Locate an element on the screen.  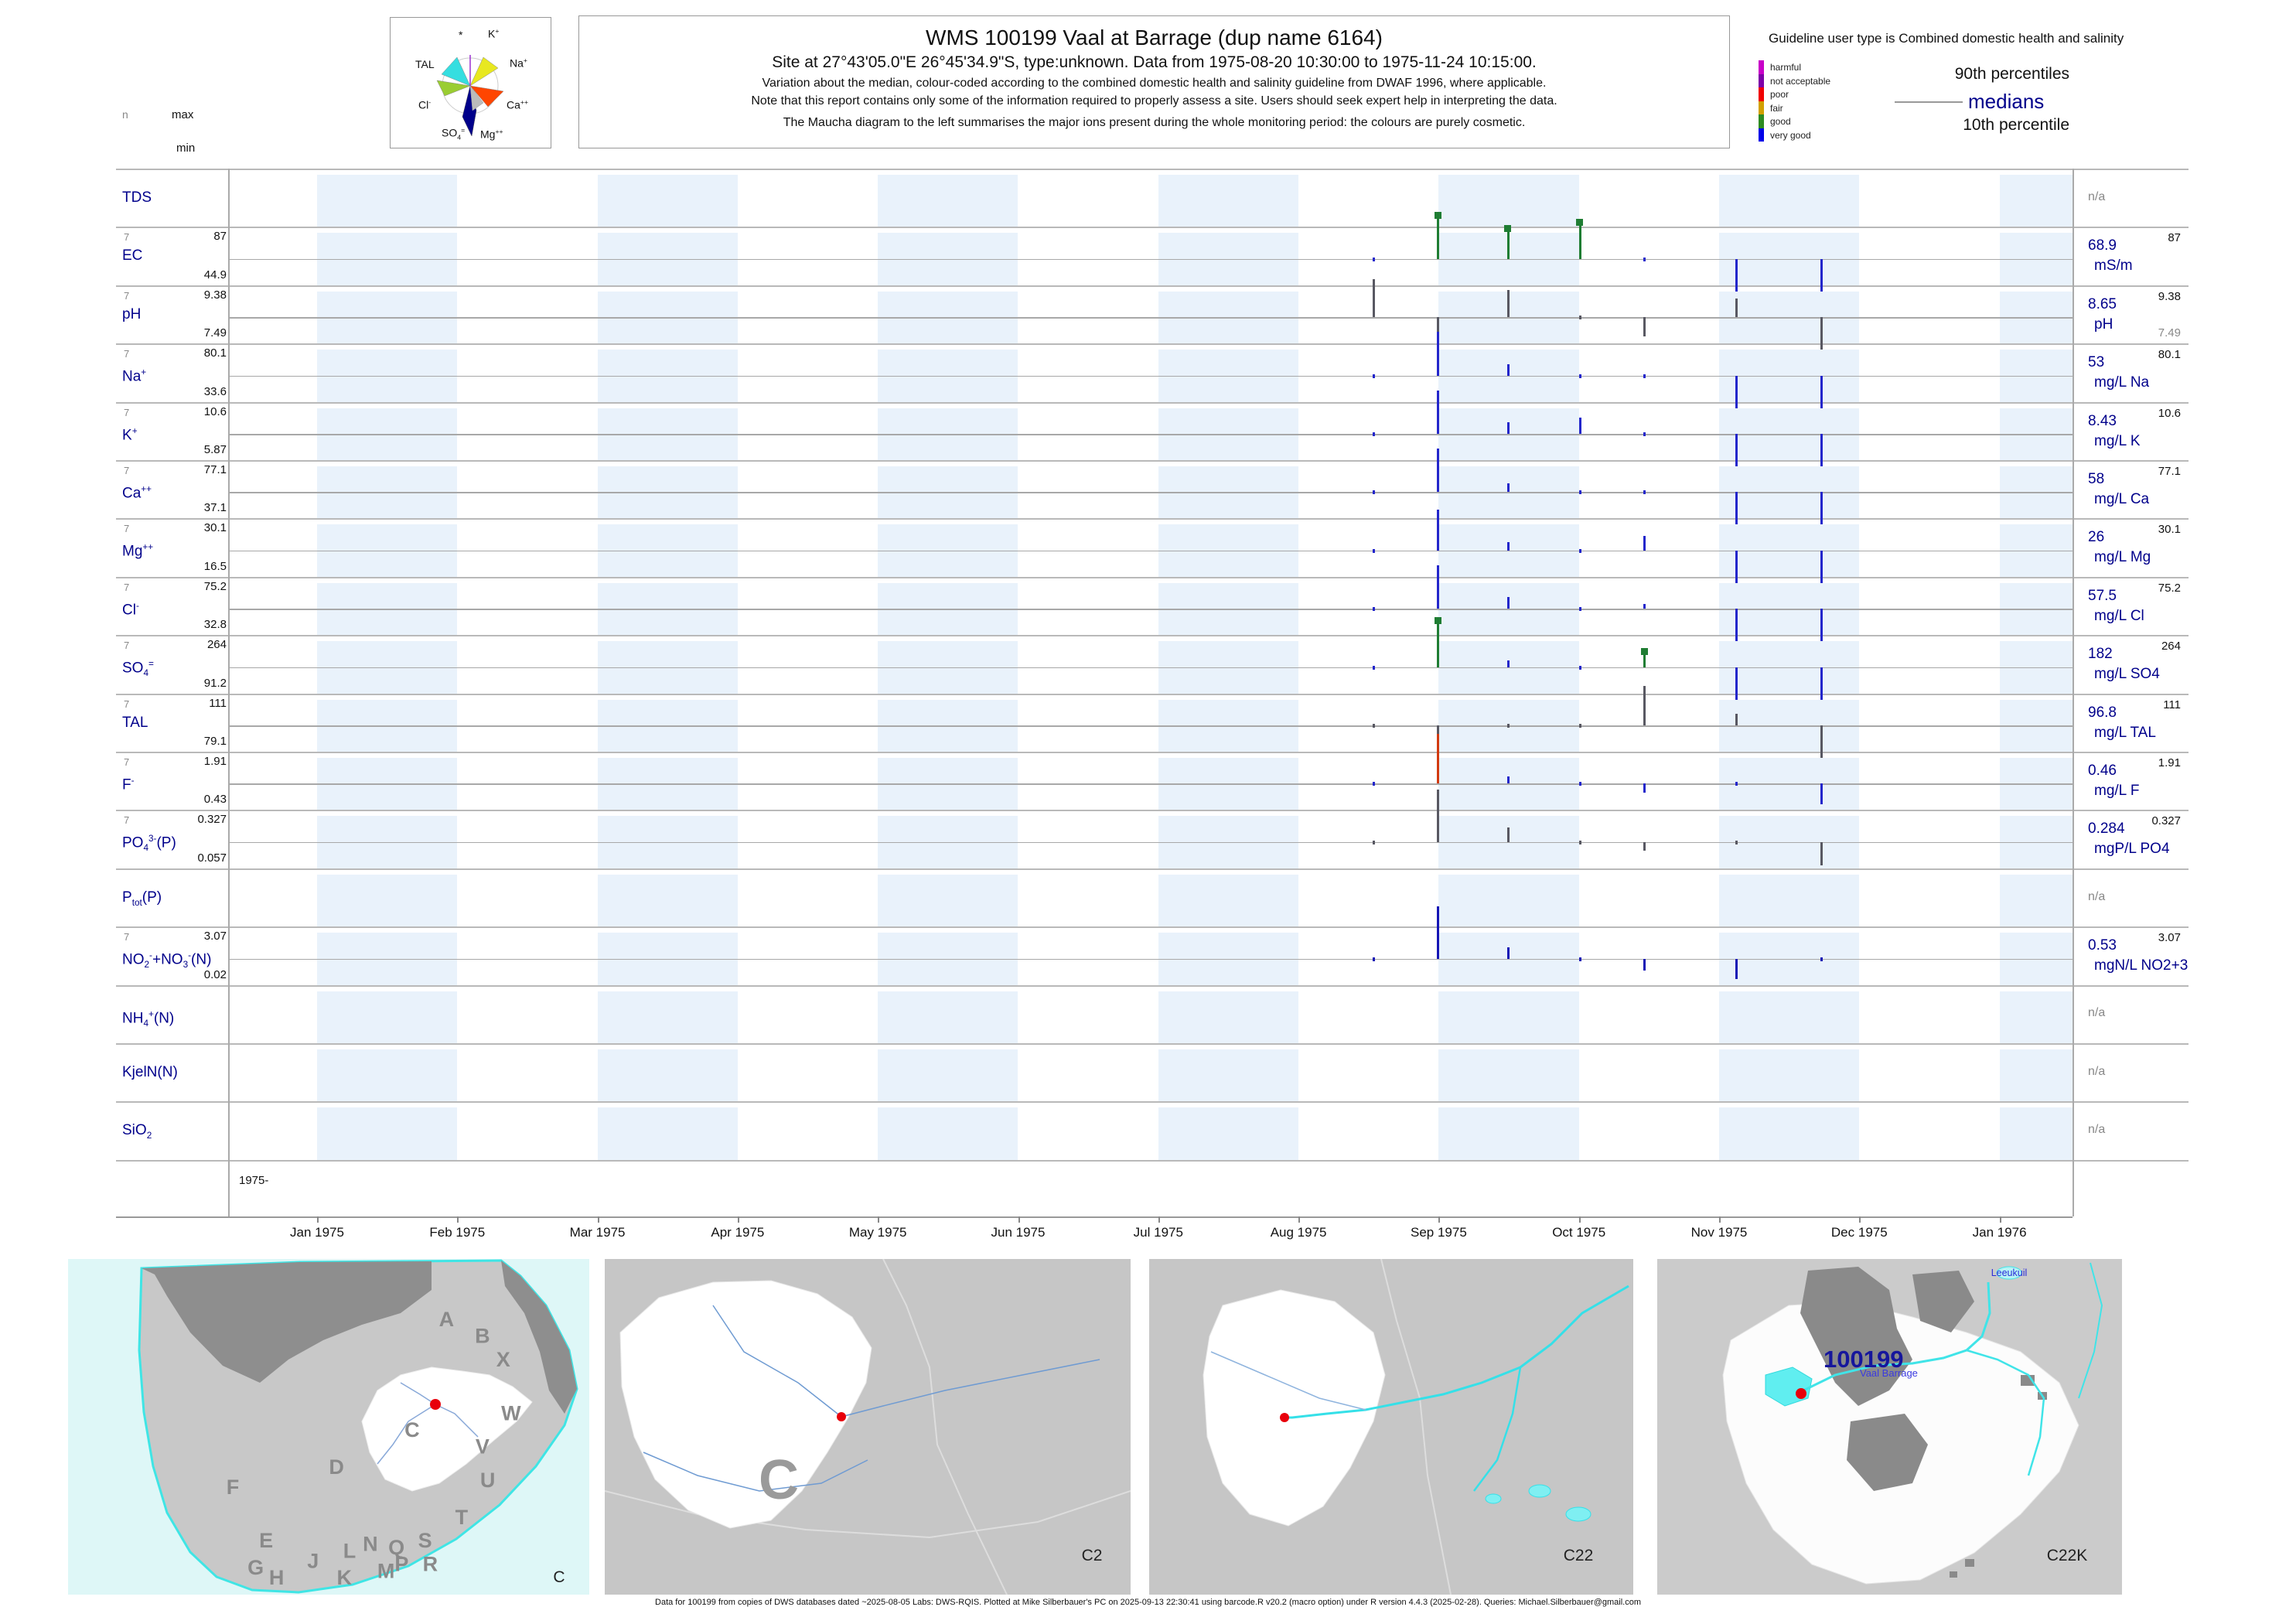
month-label: Sep 1975 is located at coordinates (1438, 1232).